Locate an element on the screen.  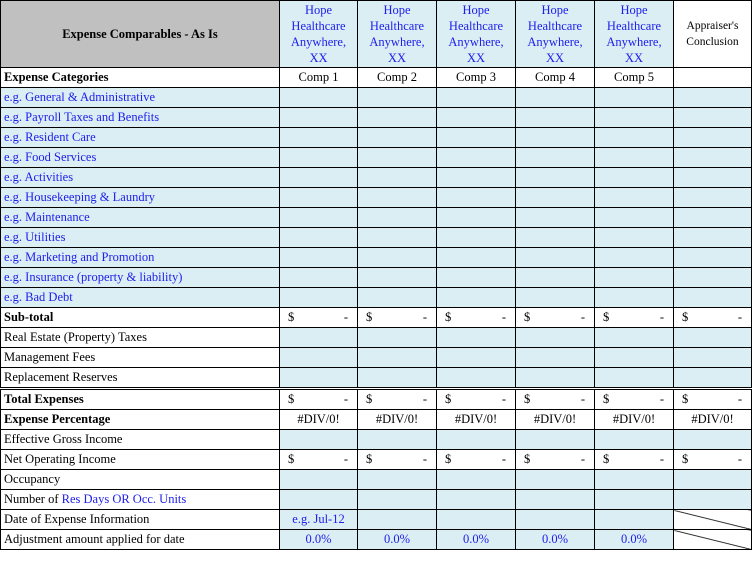
conclusion-cell: #DIV/0! is located at coordinates (712, 419).